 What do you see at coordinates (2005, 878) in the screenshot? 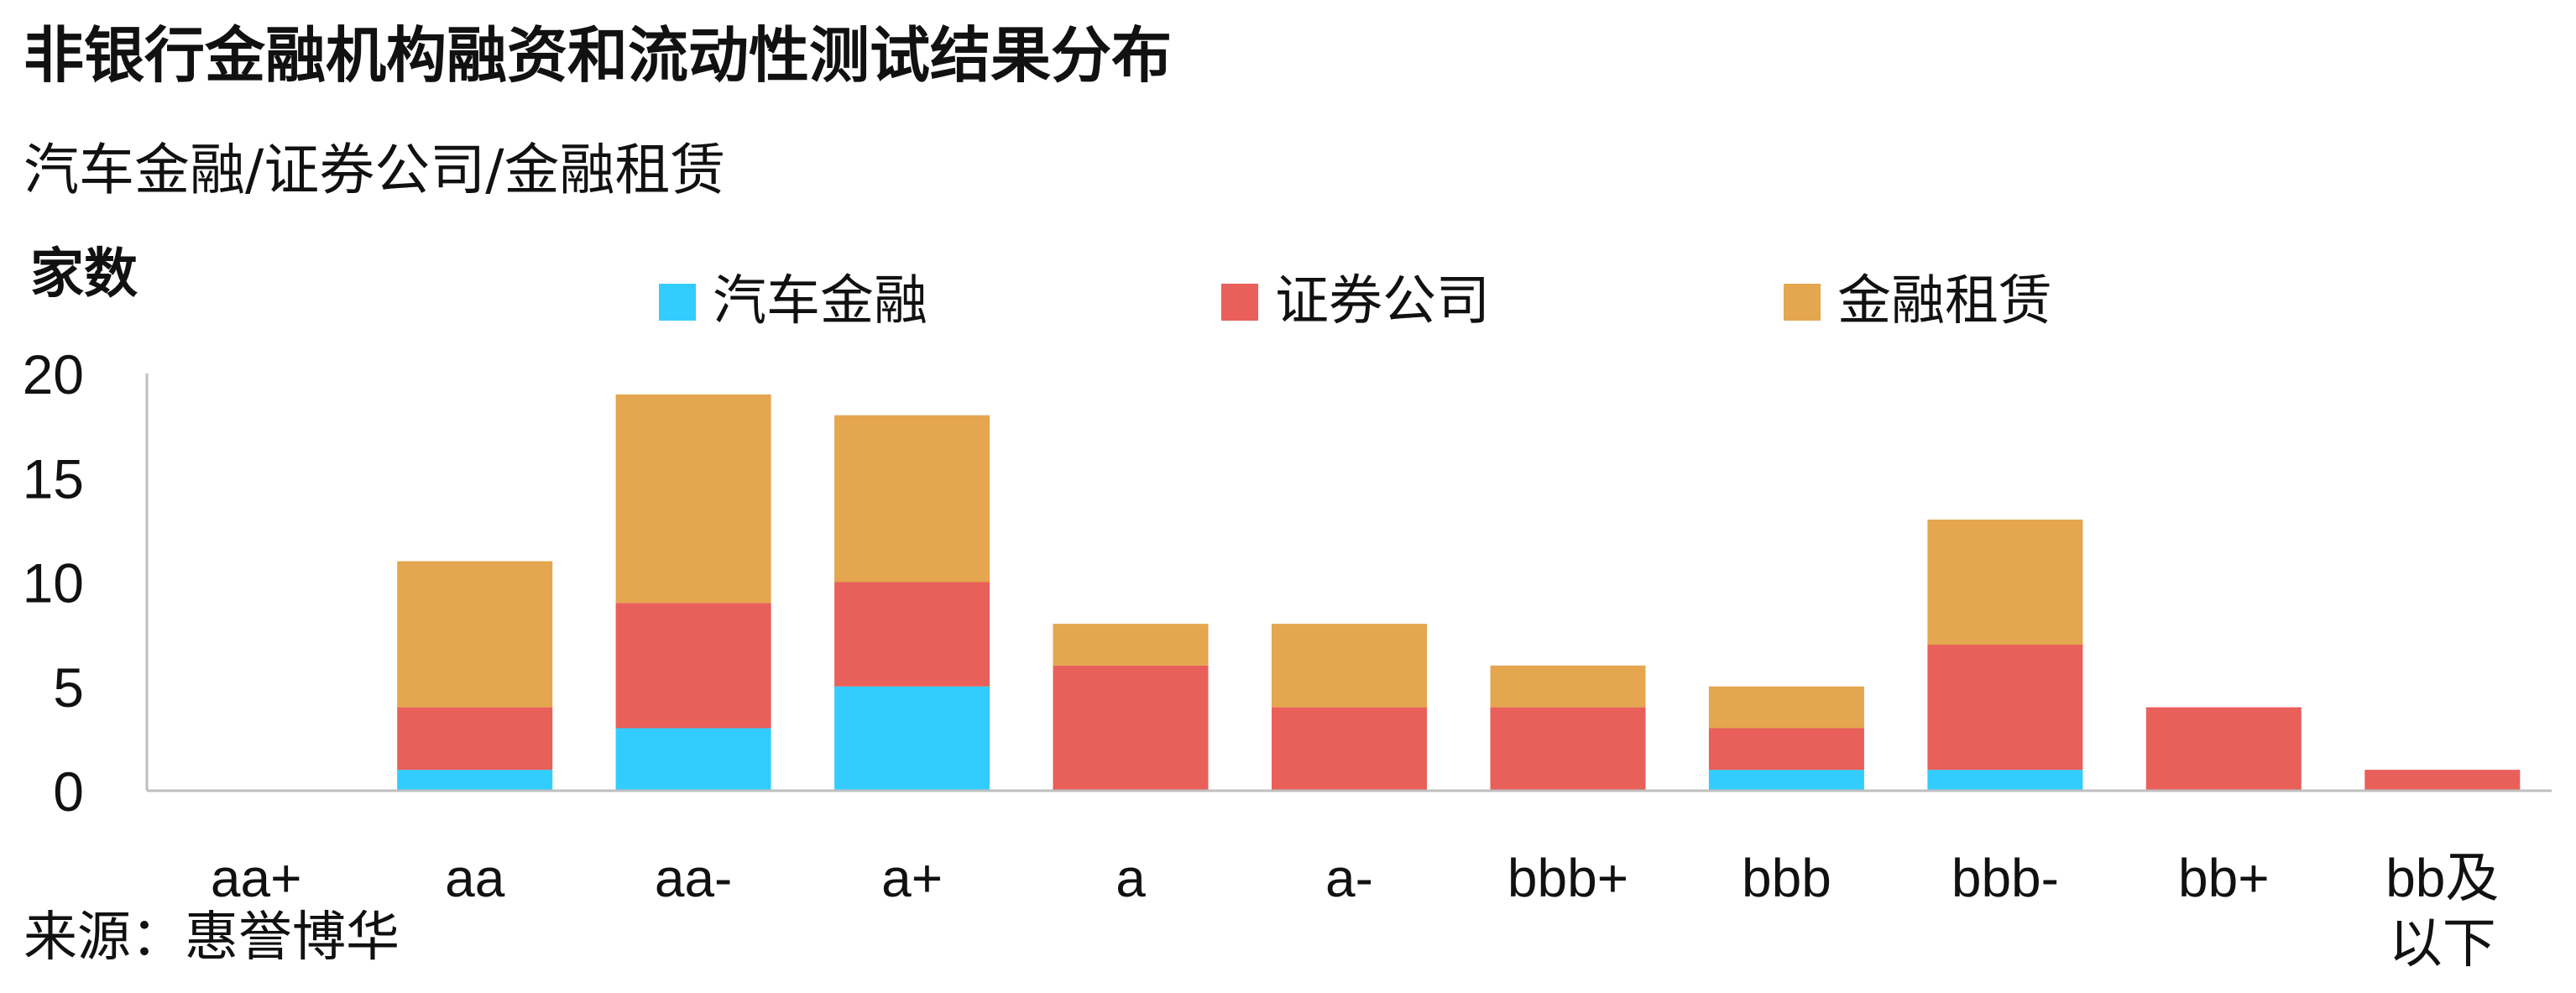
I see `x-tick-label: bbb-` at bounding box center [2005, 878].